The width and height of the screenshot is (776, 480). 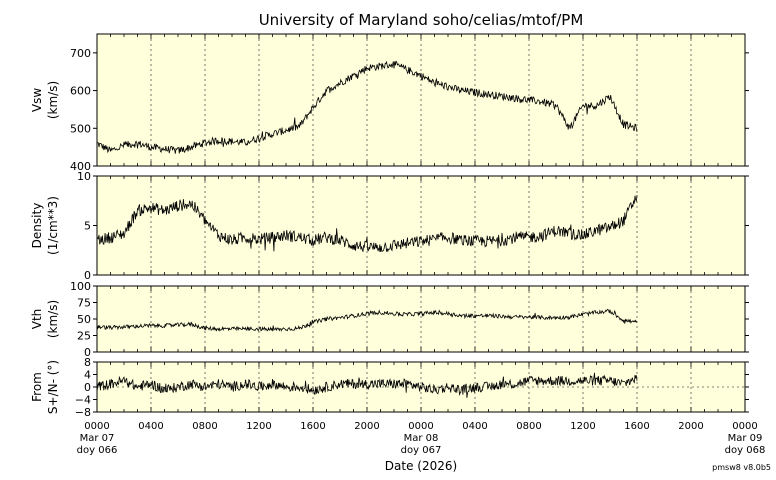 I want to click on y-tick-label: 8, so click(x=87, y=362).